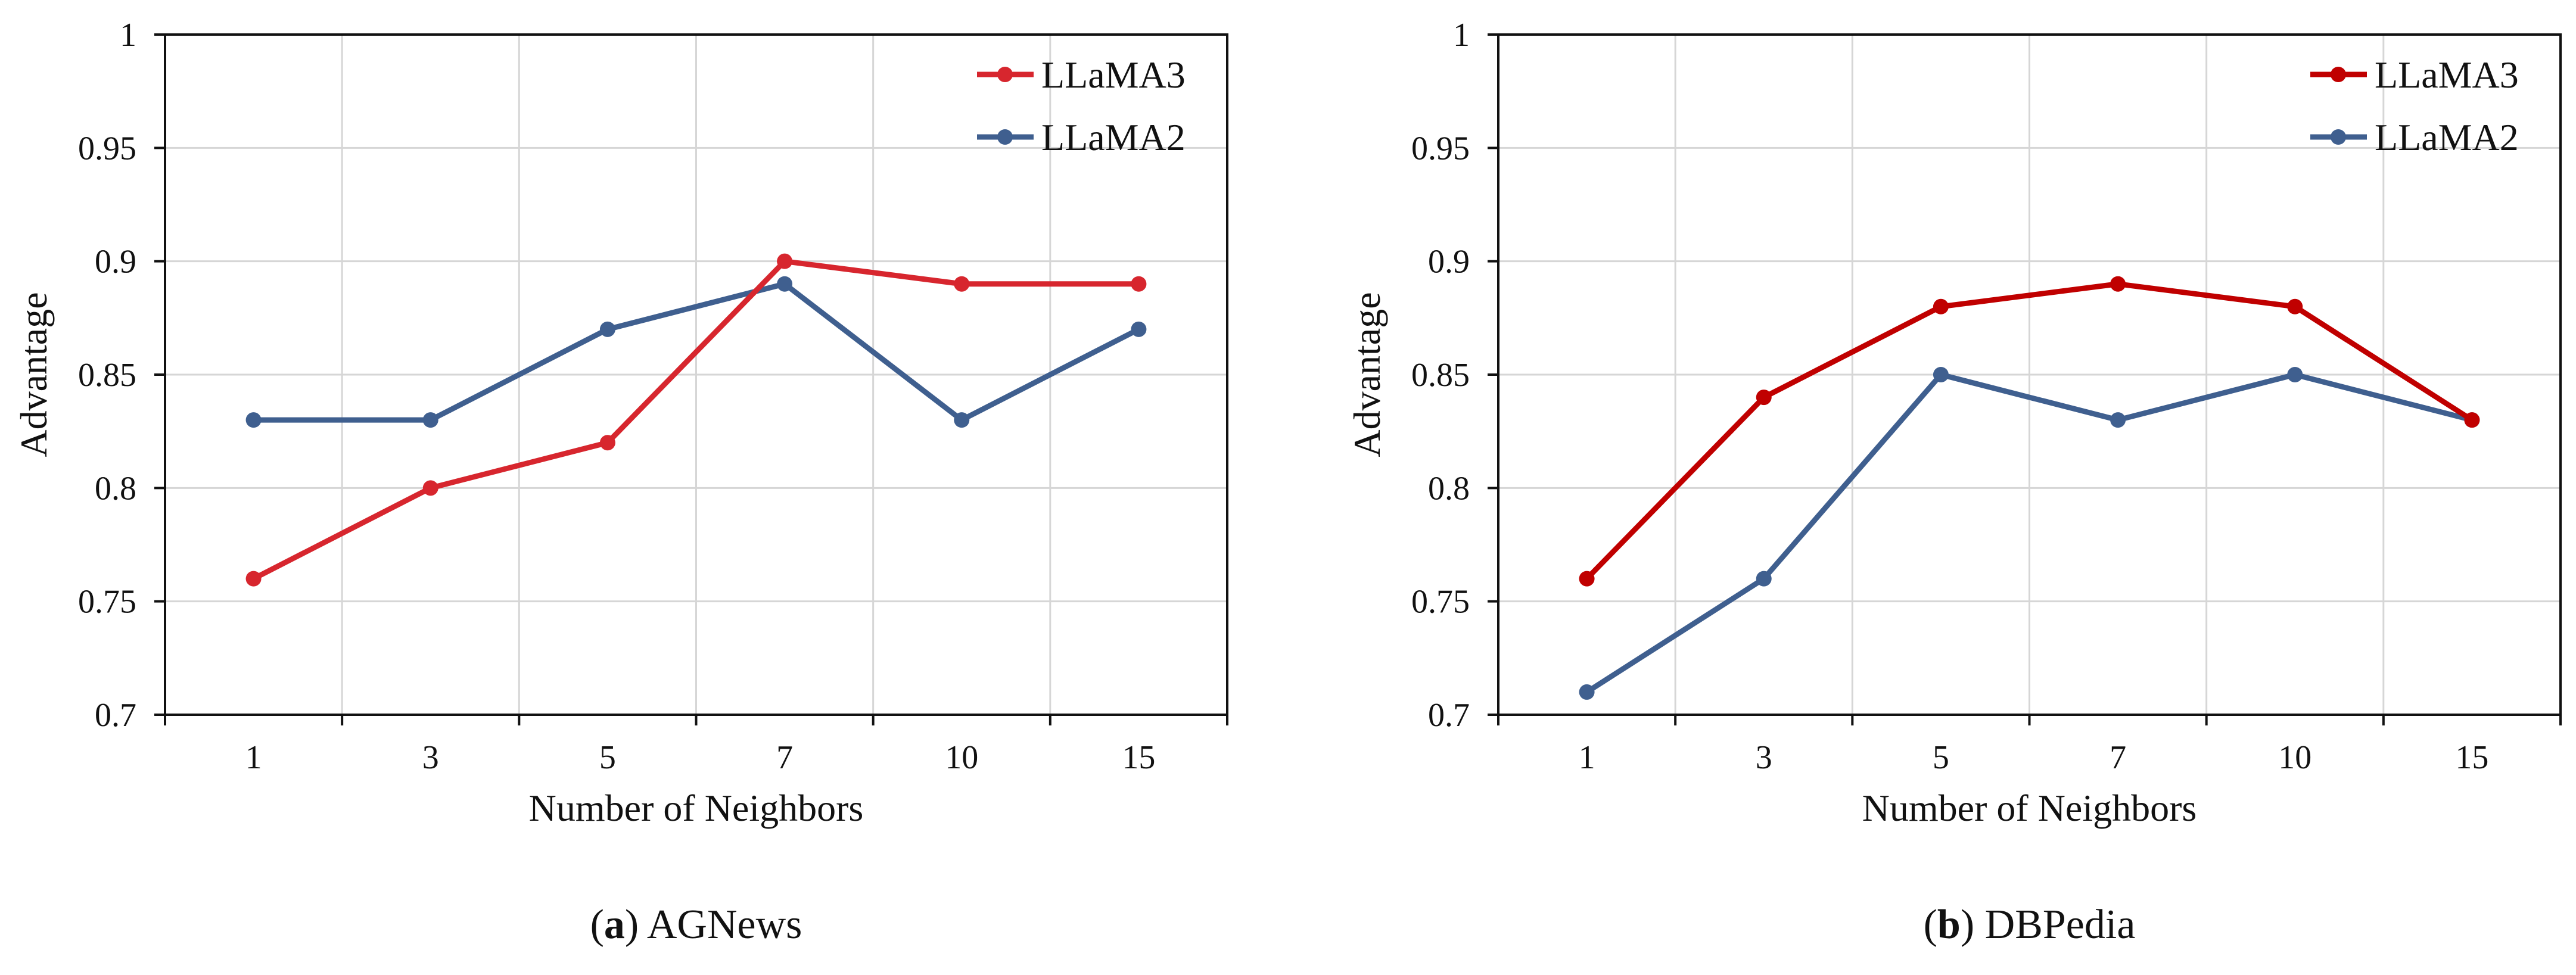 Image resolution: width=2576 pixels, height=975 pixels. I want to click on caption-title: ) DBPedia, so click(2048, 925).